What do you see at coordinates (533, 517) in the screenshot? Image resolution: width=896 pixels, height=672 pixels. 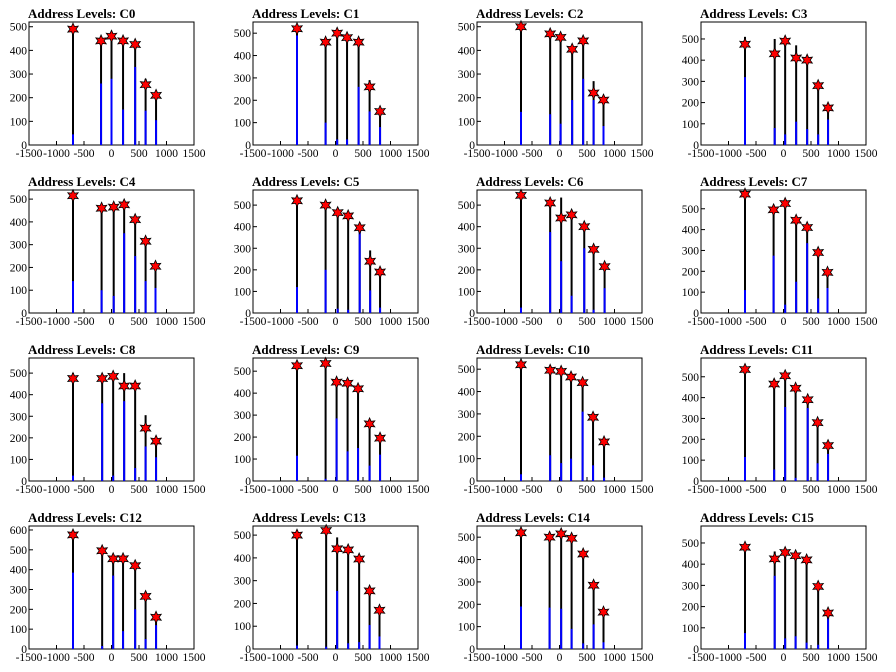 I see `chart-title: Address Levels: C14` at bounding box center [533, 517].